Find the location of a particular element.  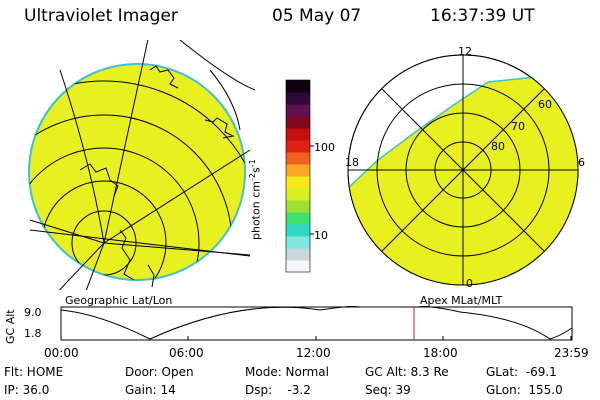

instrument-title: Ultraviolet Imager is located at coordinates (101, 16).